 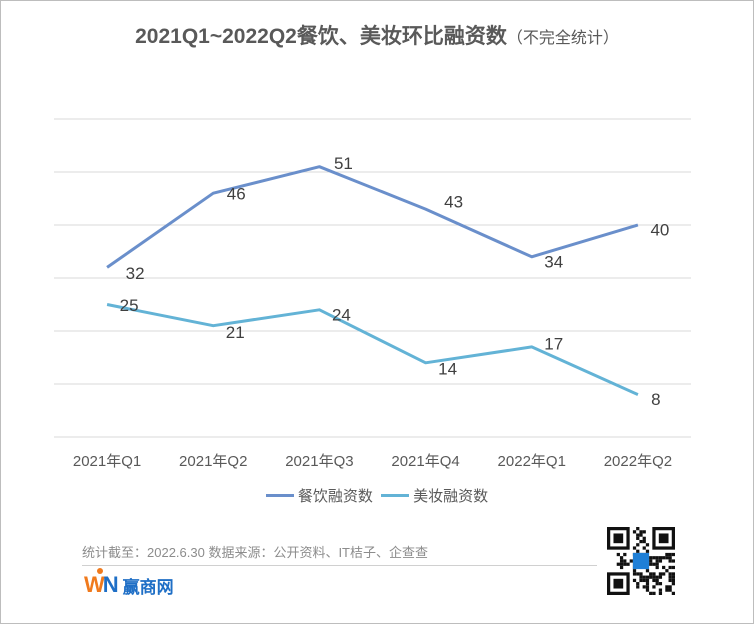 I want to click on legend-label-beauty: 美妆融资数, so click(x=451, y=496).